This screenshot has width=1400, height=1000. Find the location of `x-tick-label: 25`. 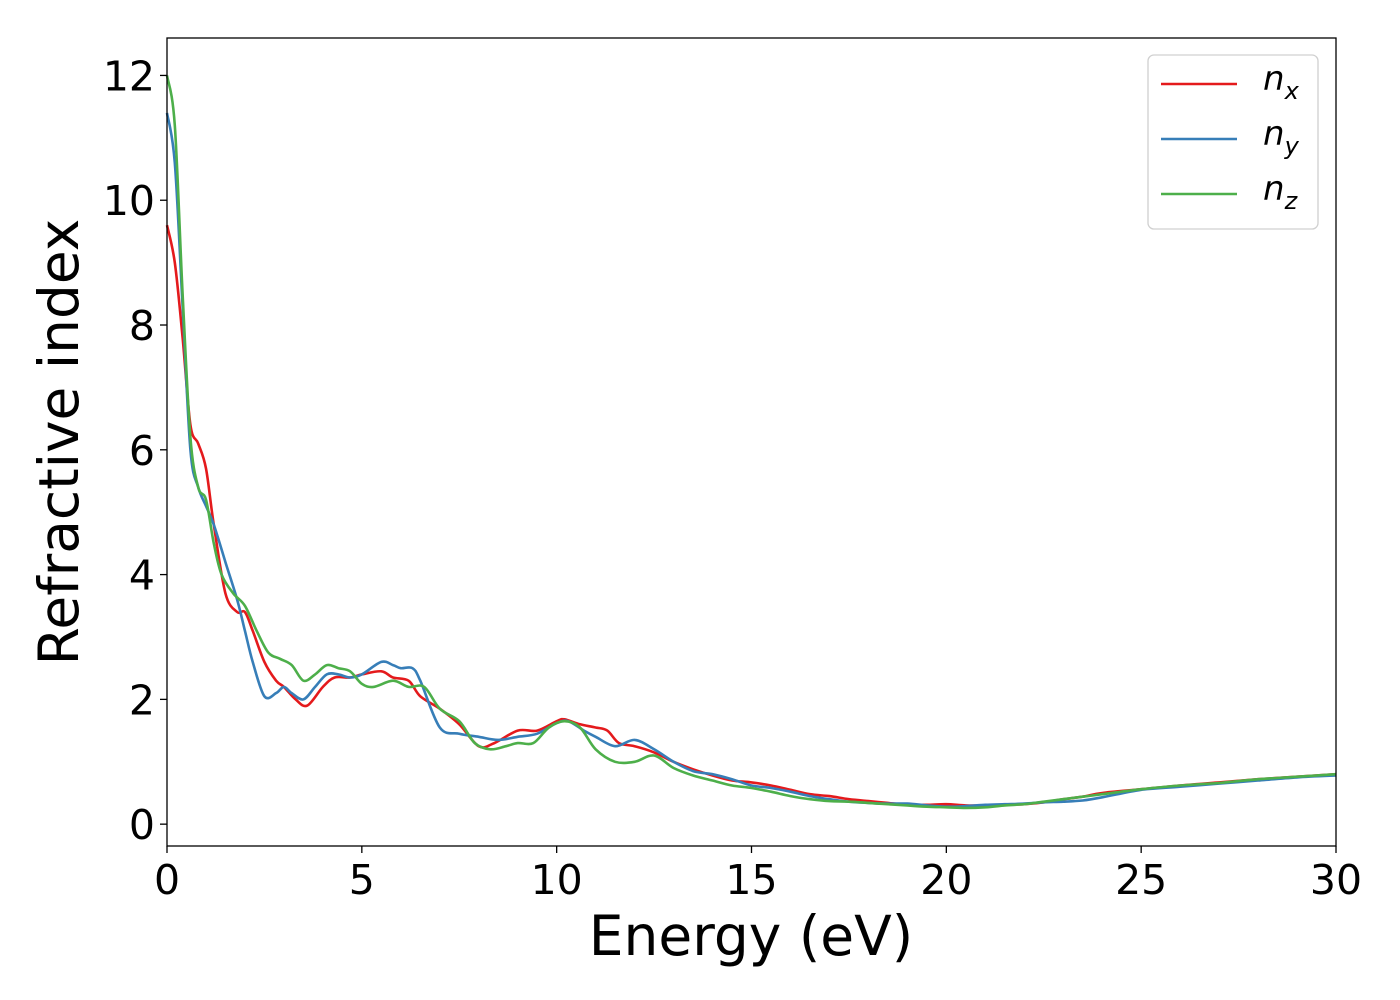

x-tick-label: 25 is located at coordinates (1141, 880).